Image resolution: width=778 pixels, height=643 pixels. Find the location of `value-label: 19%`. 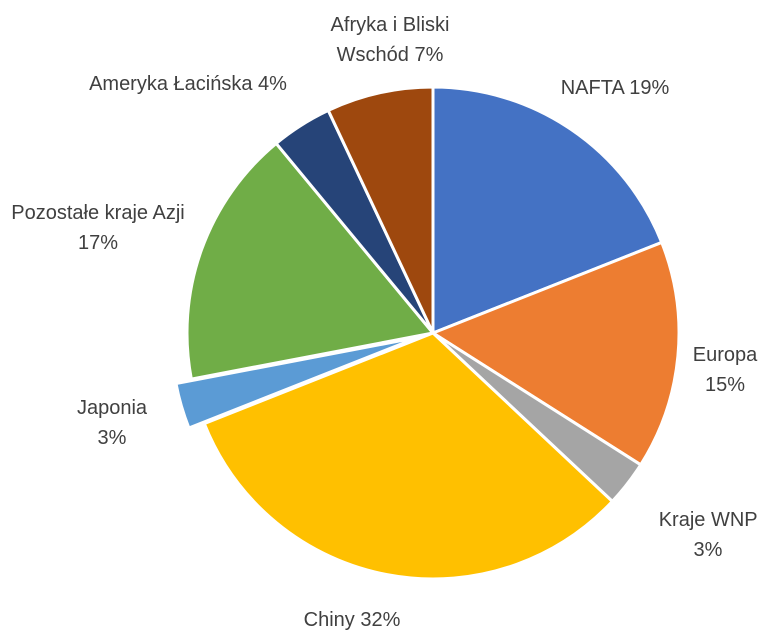

value-label: 19% is located at coordinates (649, 88).